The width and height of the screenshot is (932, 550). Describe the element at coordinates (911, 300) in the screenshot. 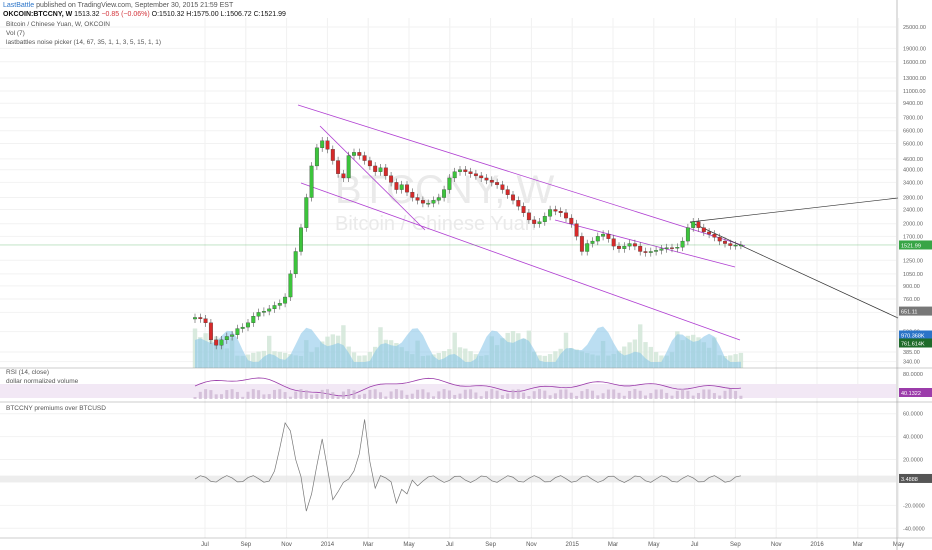

I see `y-tick-label: 760.00` at that location.